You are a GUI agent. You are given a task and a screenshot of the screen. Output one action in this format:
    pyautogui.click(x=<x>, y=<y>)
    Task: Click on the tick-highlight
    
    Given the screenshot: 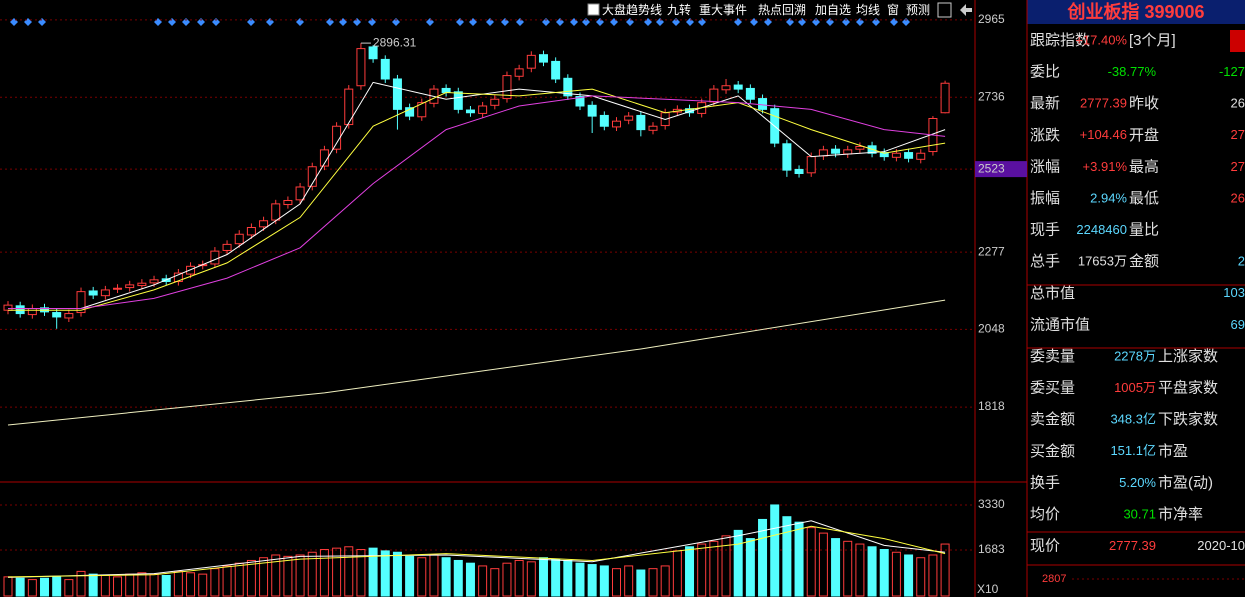 What is the action you would take?
    pyautogui.click(x=1001, y=169)
    